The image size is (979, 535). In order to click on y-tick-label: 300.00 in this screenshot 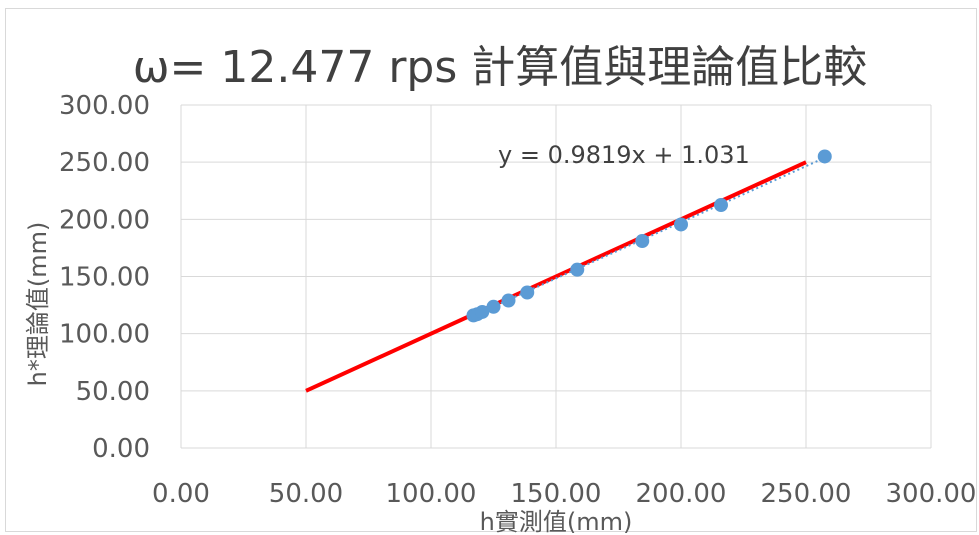, I will do `click(104, 106)`.